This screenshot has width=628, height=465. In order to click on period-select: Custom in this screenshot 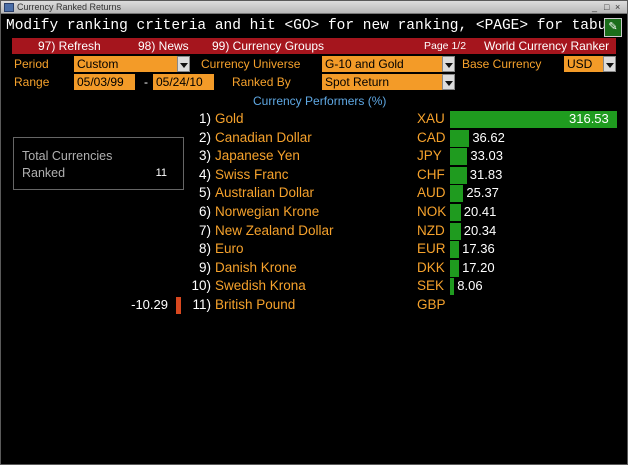, I will do `click(125, 64)`.